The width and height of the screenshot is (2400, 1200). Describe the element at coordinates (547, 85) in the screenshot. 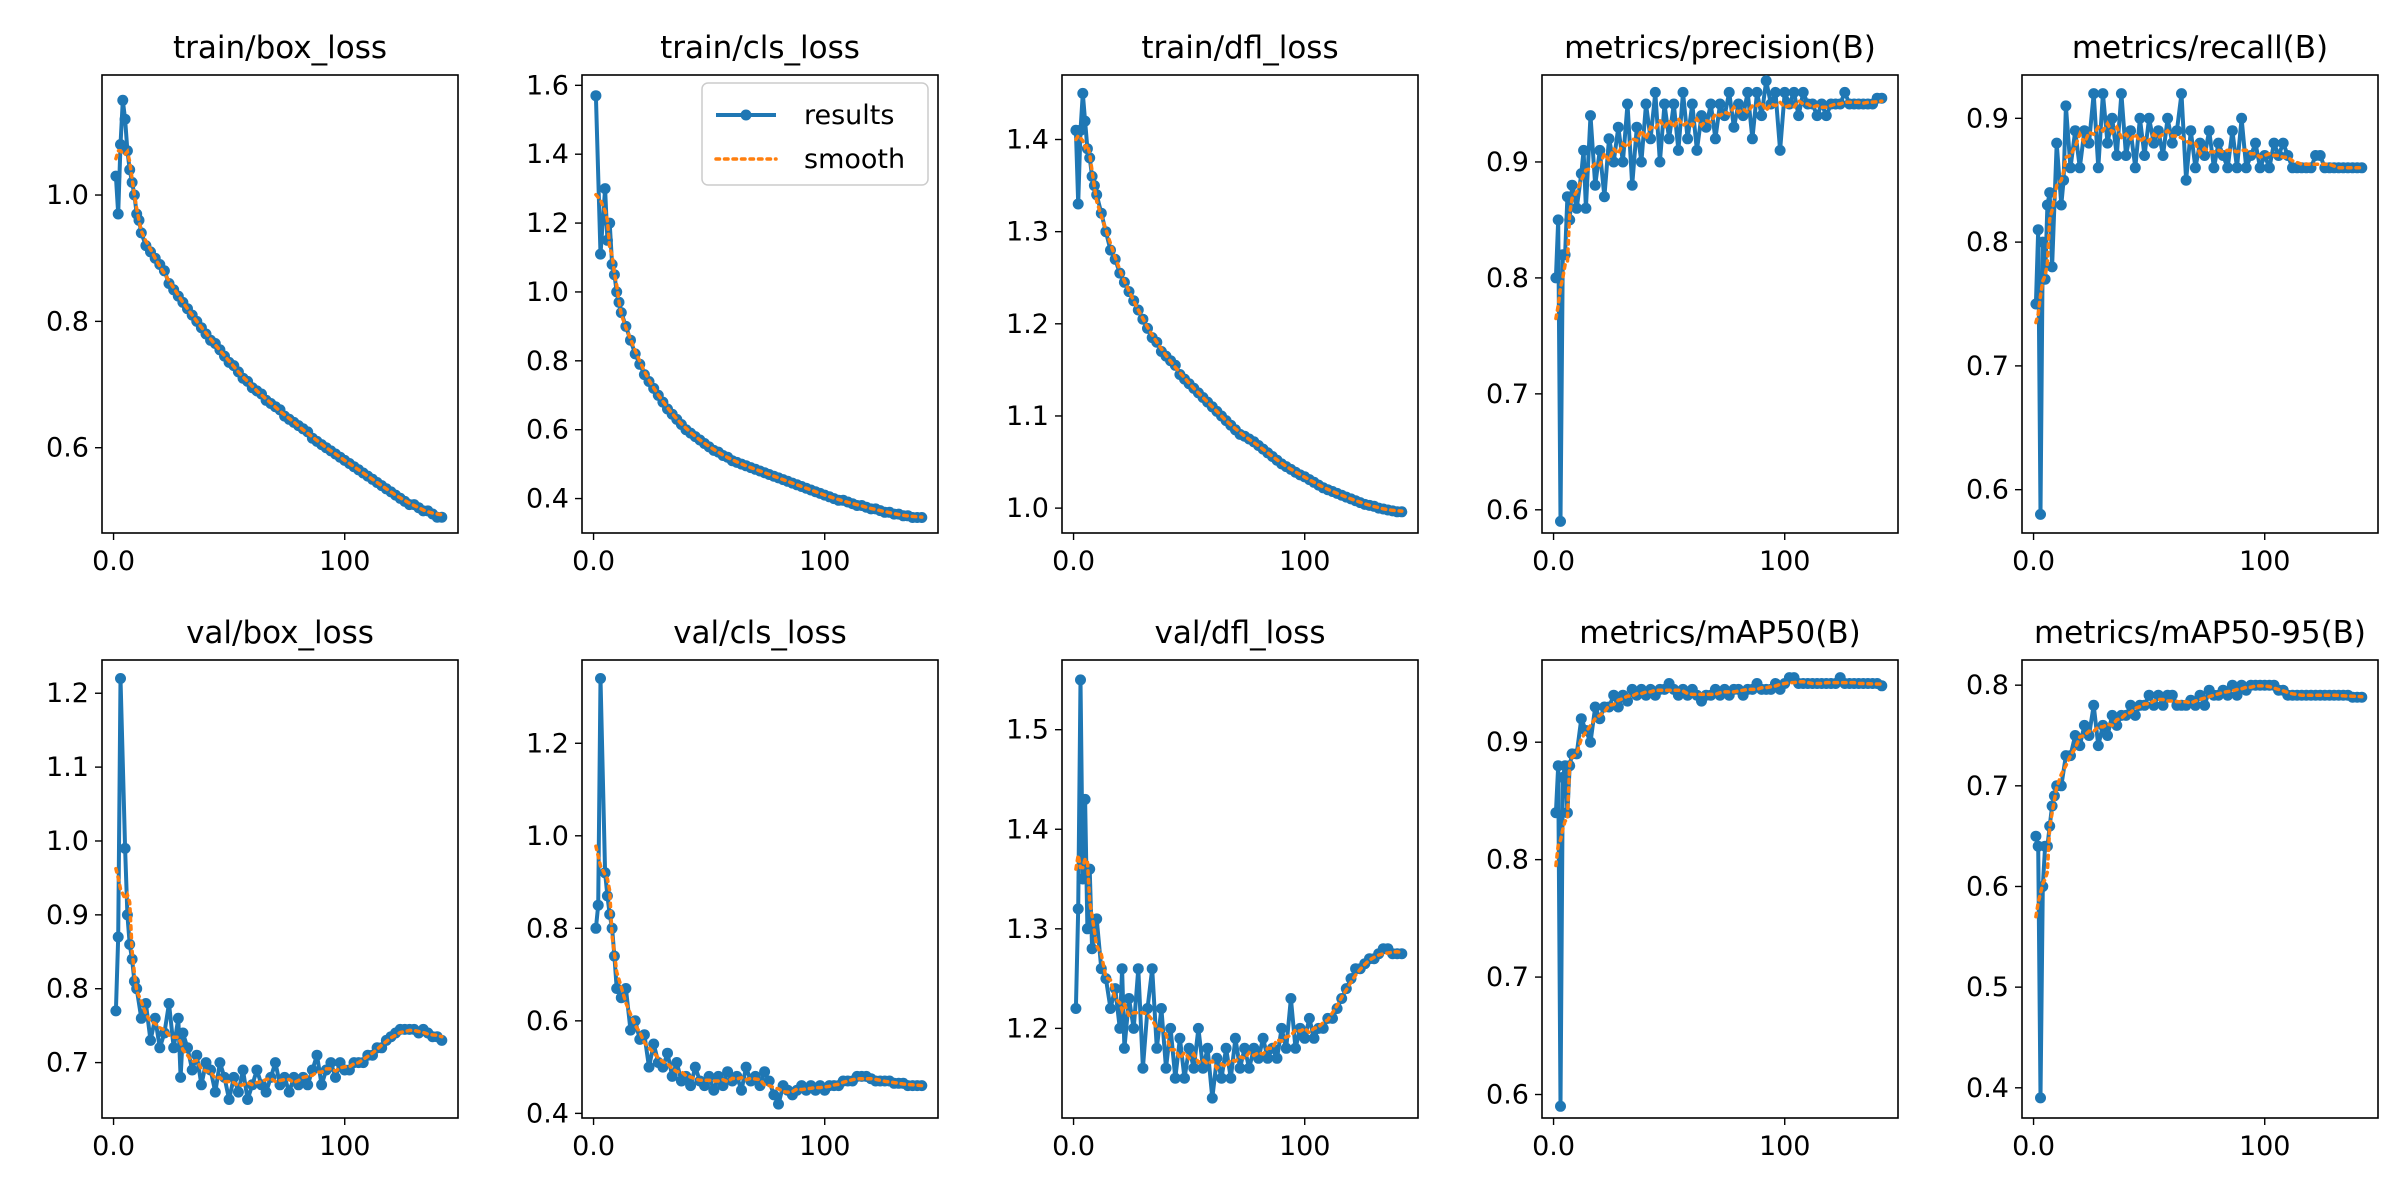

I see `y-tick-label: 1.6` at that location.